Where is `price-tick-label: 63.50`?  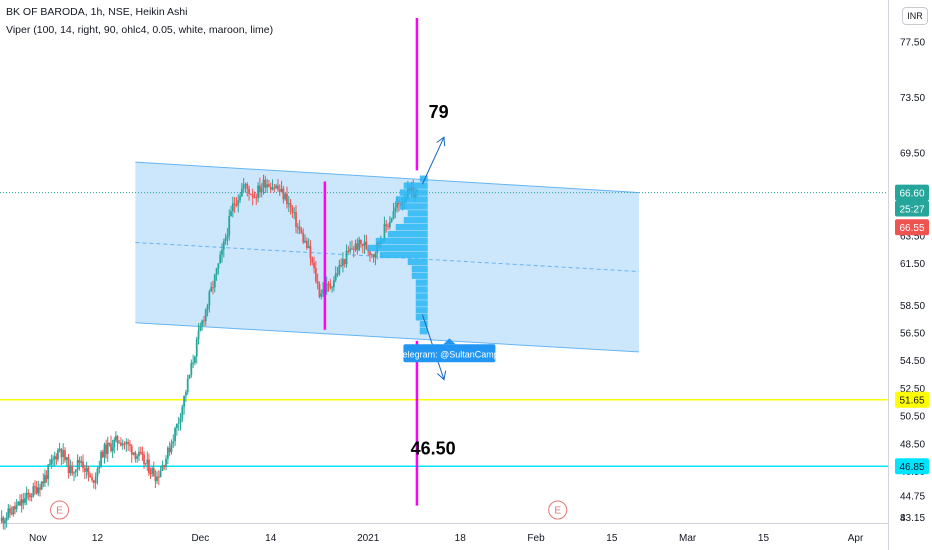
price-tick-label: 63.50 is located at coordinates (912, 237).